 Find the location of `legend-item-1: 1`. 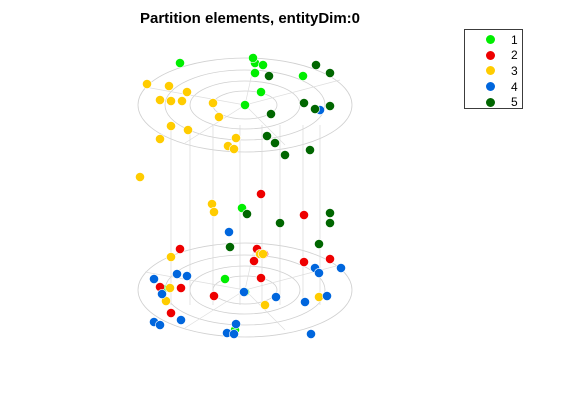

legend-item-1: 1 is located at coordinates (496, 40).